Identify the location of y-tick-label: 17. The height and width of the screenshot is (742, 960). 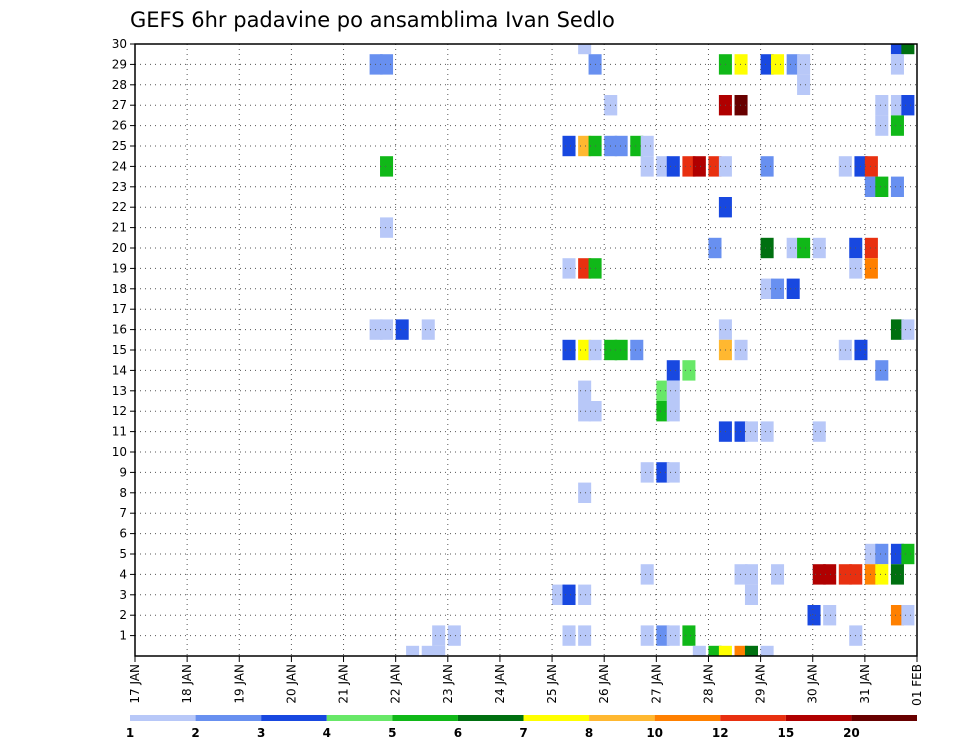
(119, 309).